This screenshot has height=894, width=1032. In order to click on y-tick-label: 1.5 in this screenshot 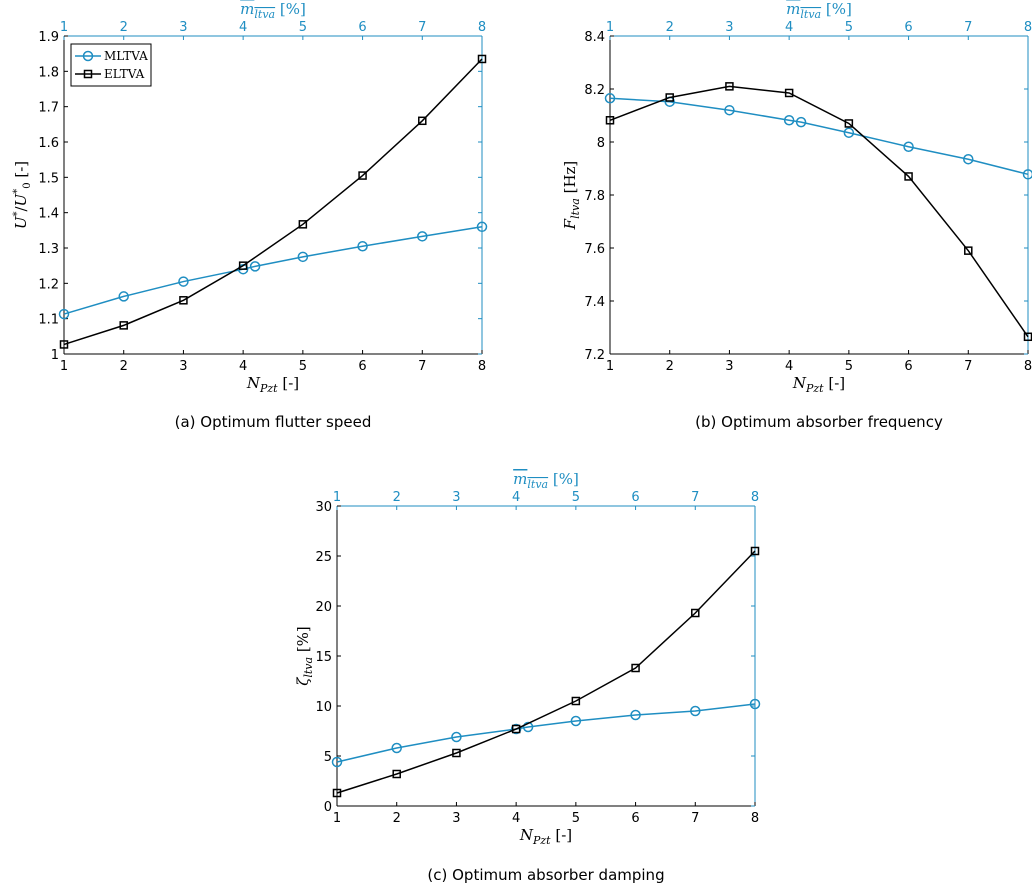, I will do `click(48, 178)`.